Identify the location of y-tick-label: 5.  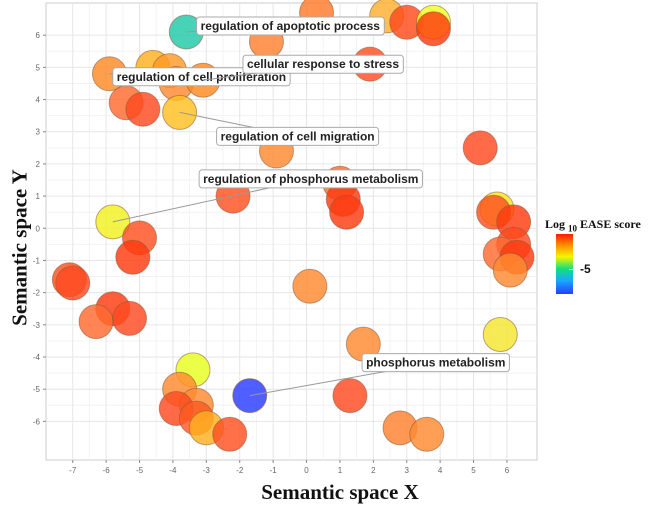
(38, 67).